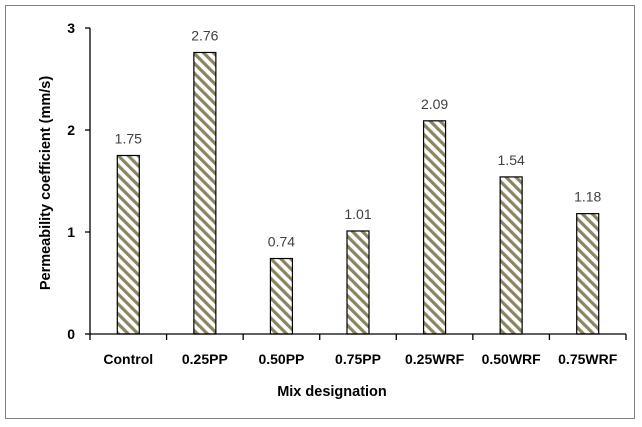 This screenshot has width=642, height=427. Describe the element at coordinates (281, 296) in the screenshot. I see `bar-0-50pp` at that location.